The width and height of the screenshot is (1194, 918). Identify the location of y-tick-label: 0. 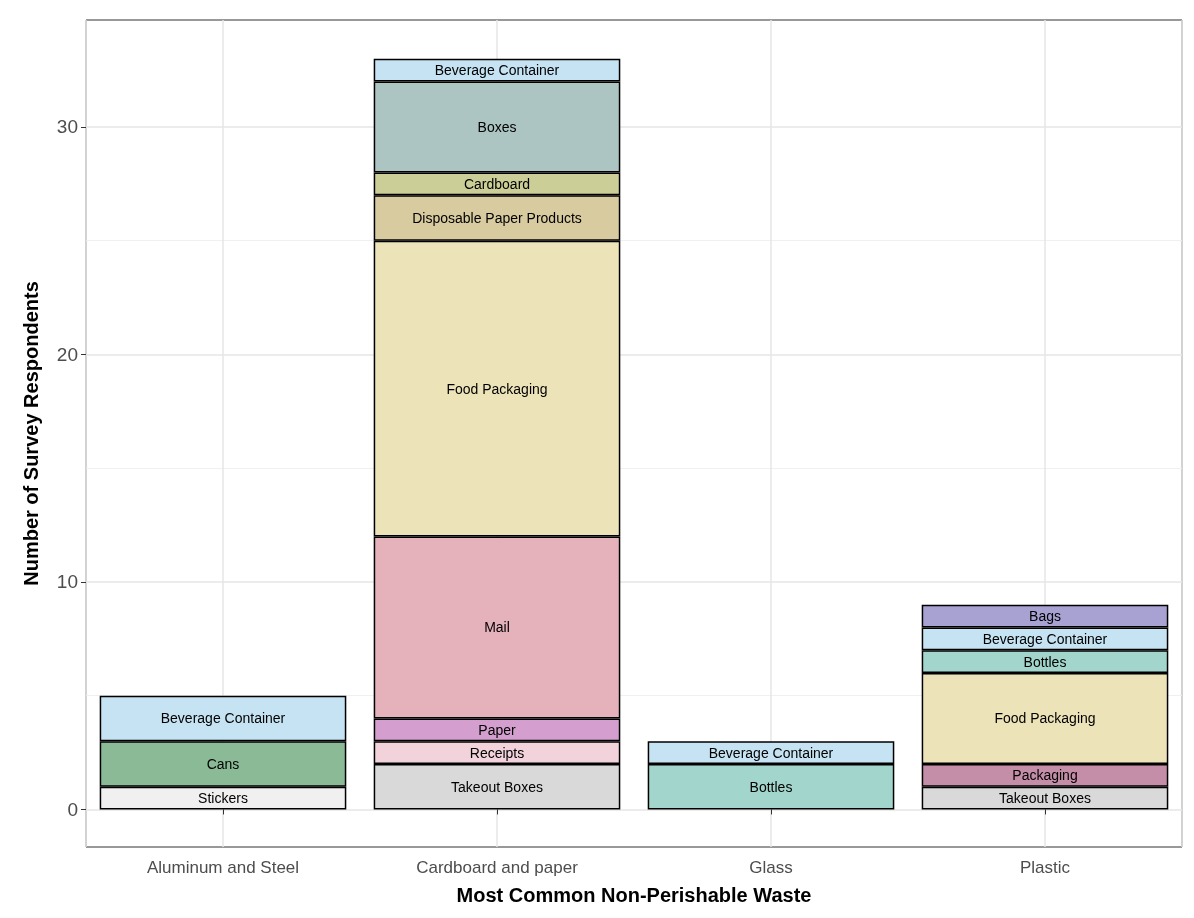
(72, 809).